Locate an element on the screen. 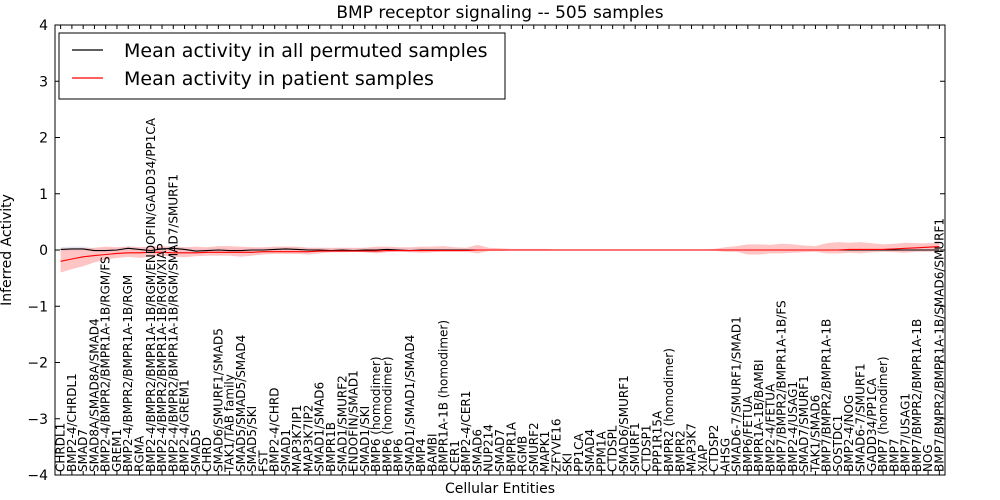 The height and width of the screenshot is (500, 1000). x-tick-label: GREM1 is located at coordinates (117, 450).